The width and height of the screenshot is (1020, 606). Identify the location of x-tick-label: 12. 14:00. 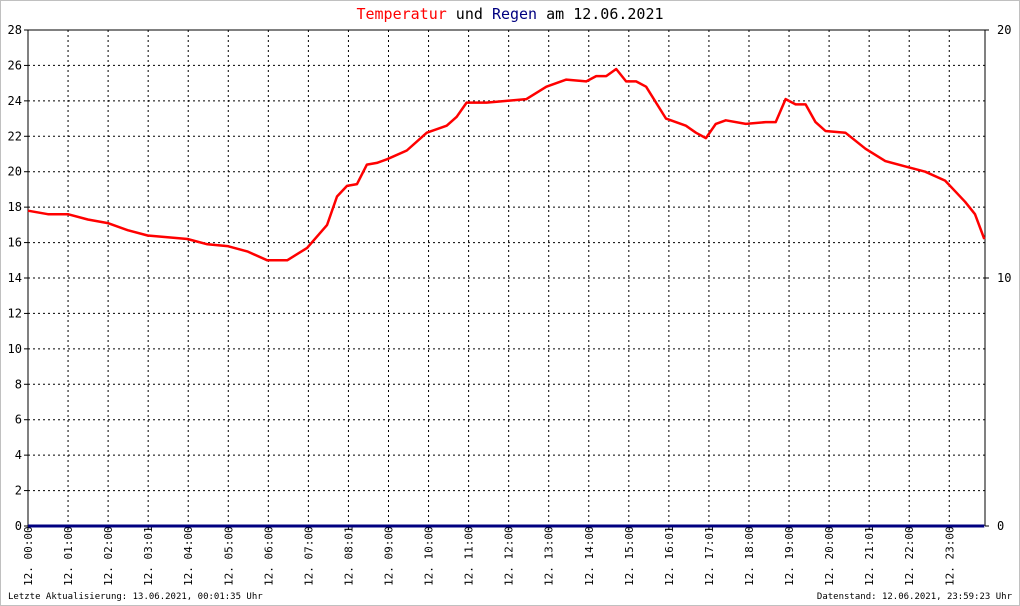
(589, 556).